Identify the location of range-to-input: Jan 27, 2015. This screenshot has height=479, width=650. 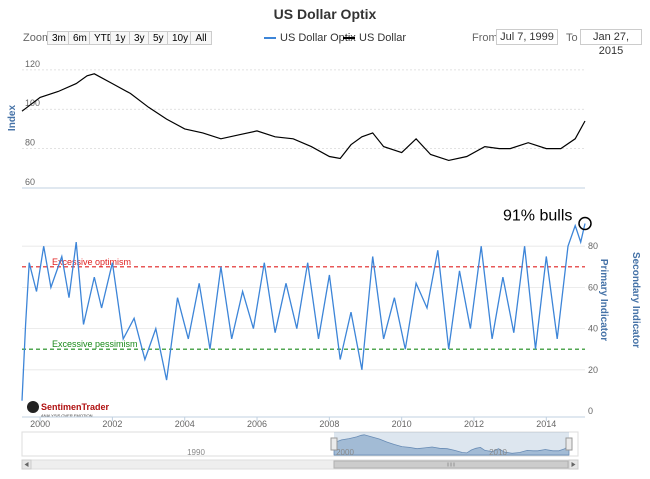
(611, 43).